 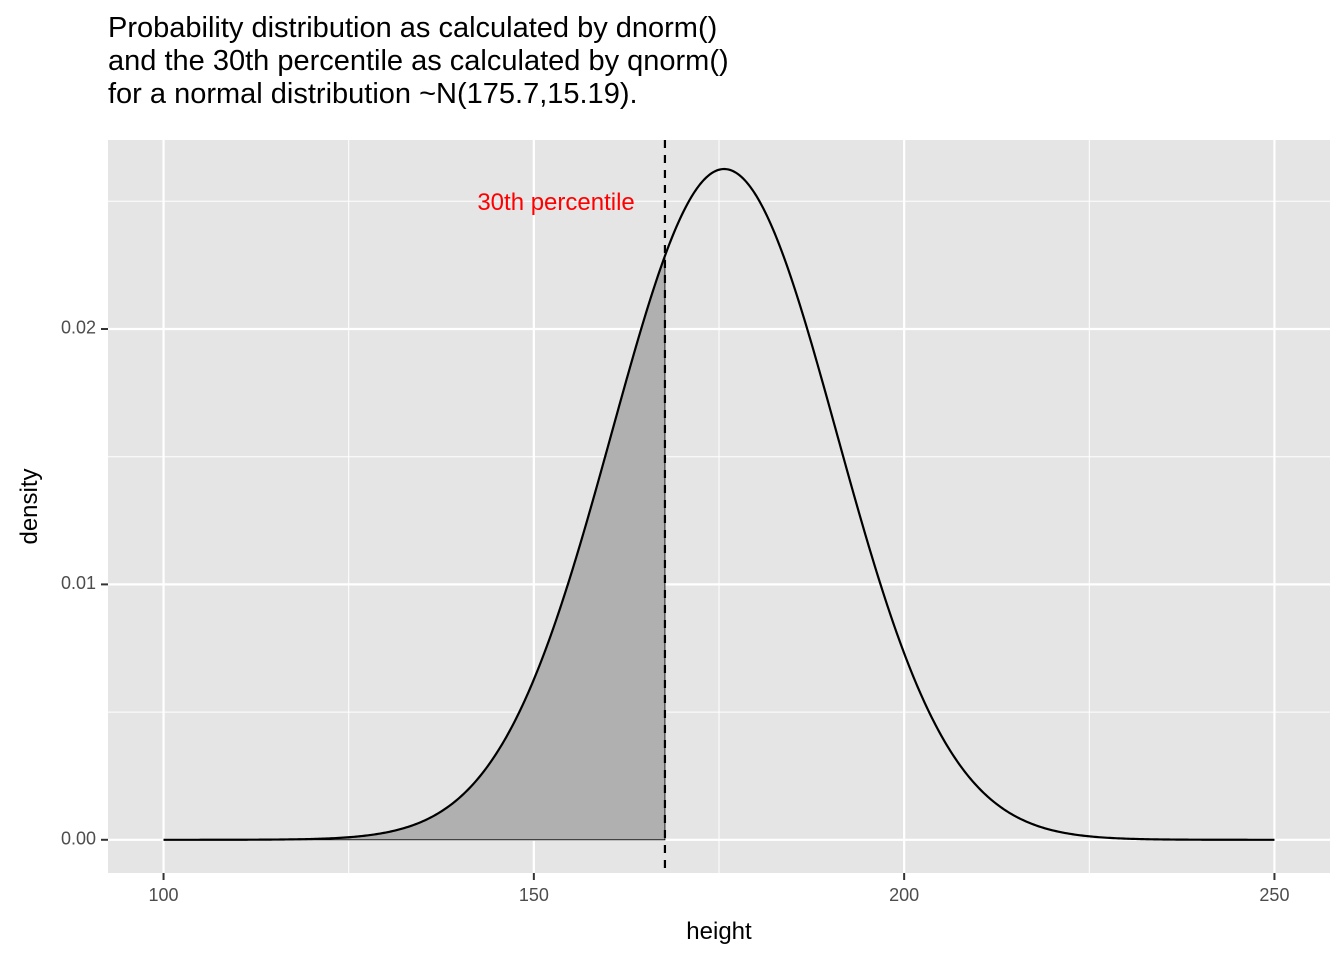 What do you see at coordinates (78, 328) in the screenshot?
I see `y-tick-label: 0.02` at bounding box center [78, 328].